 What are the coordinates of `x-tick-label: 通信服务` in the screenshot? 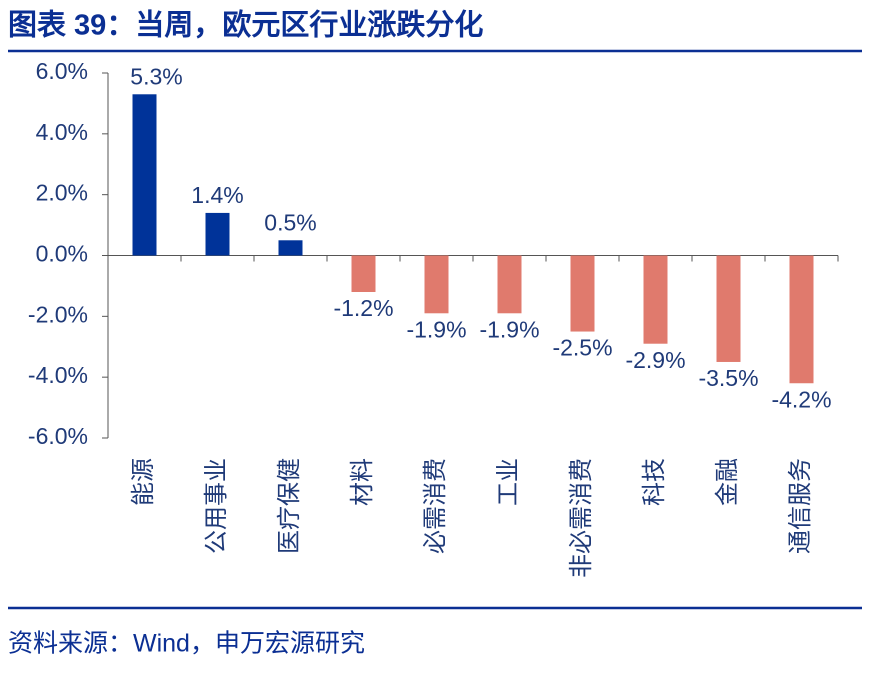 It's located at (800, 506).